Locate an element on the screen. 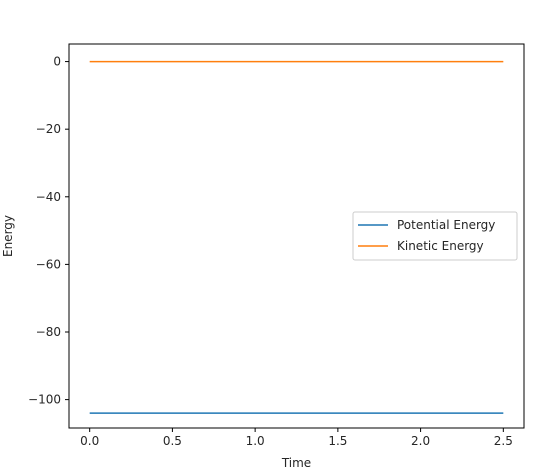  y-tick-label: 0 is located at coordinates (57, 62).